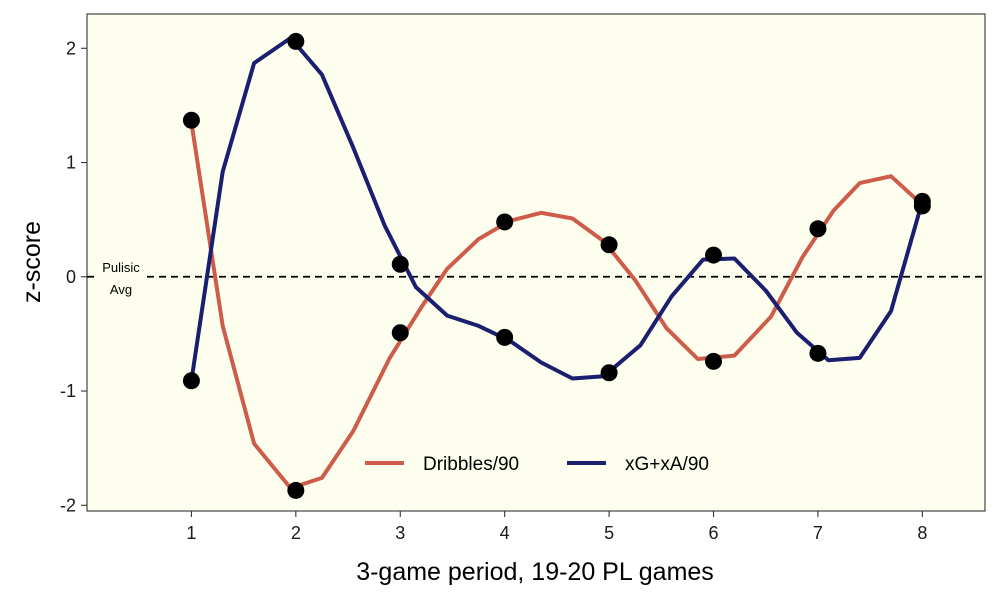 This screenshot has height=600, width=1000. What do you see at coordinates (922, 533) in the screenshot?
I see `x-tick-label-8: 8` at bounding box center [922, 533].